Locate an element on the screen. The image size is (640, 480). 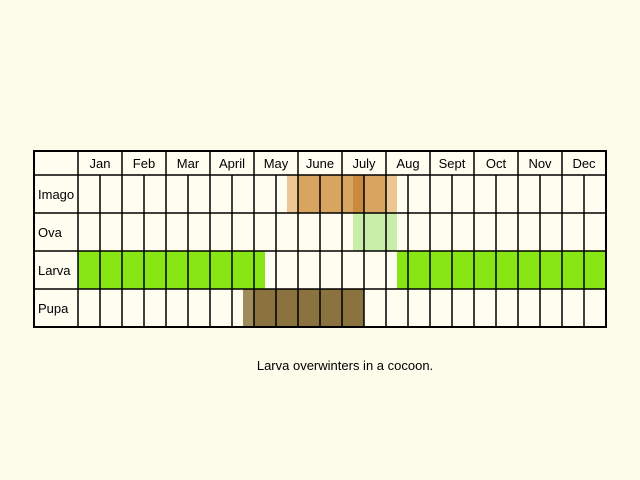
month-label-june: June is located at coordinates (320, 163).